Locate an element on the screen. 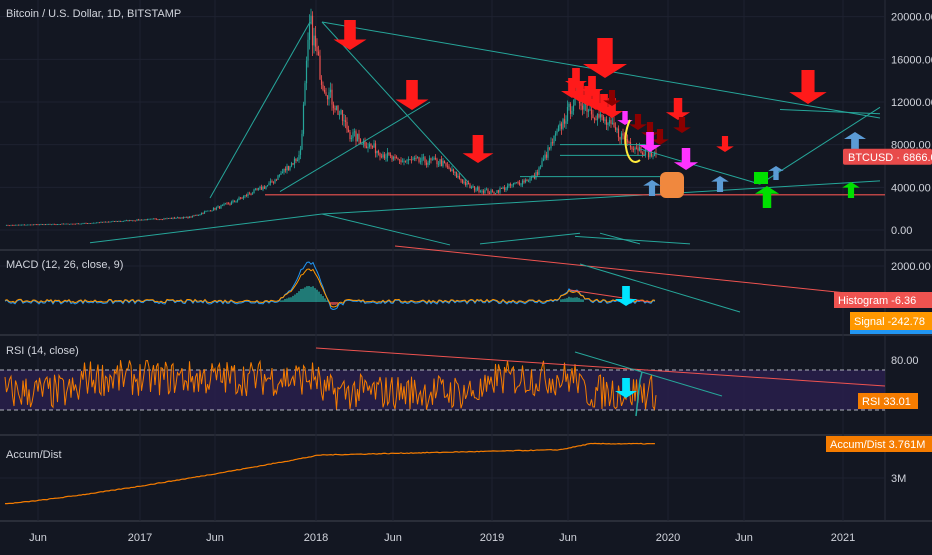 The height and width of the screenshot is (555, 932). last-price-label: BTCUSD · 6866.00 is located at coordinates (890, 158).